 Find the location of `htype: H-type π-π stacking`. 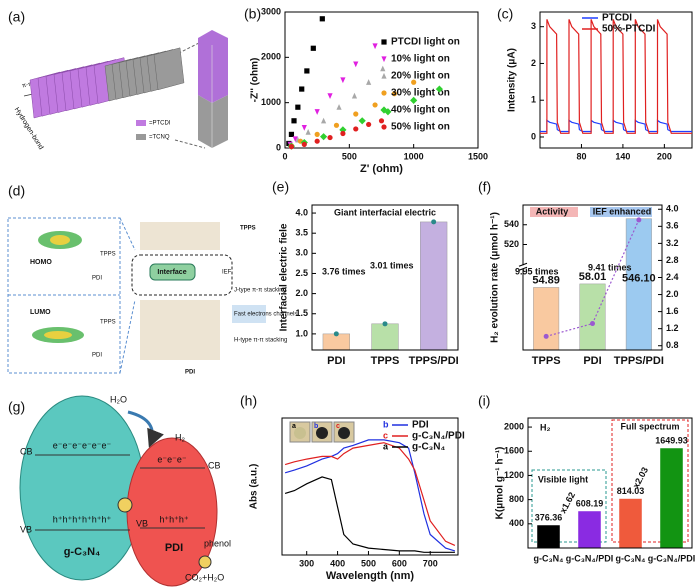

htype: H-type π-π stacking is located at coordinates (260, 341).